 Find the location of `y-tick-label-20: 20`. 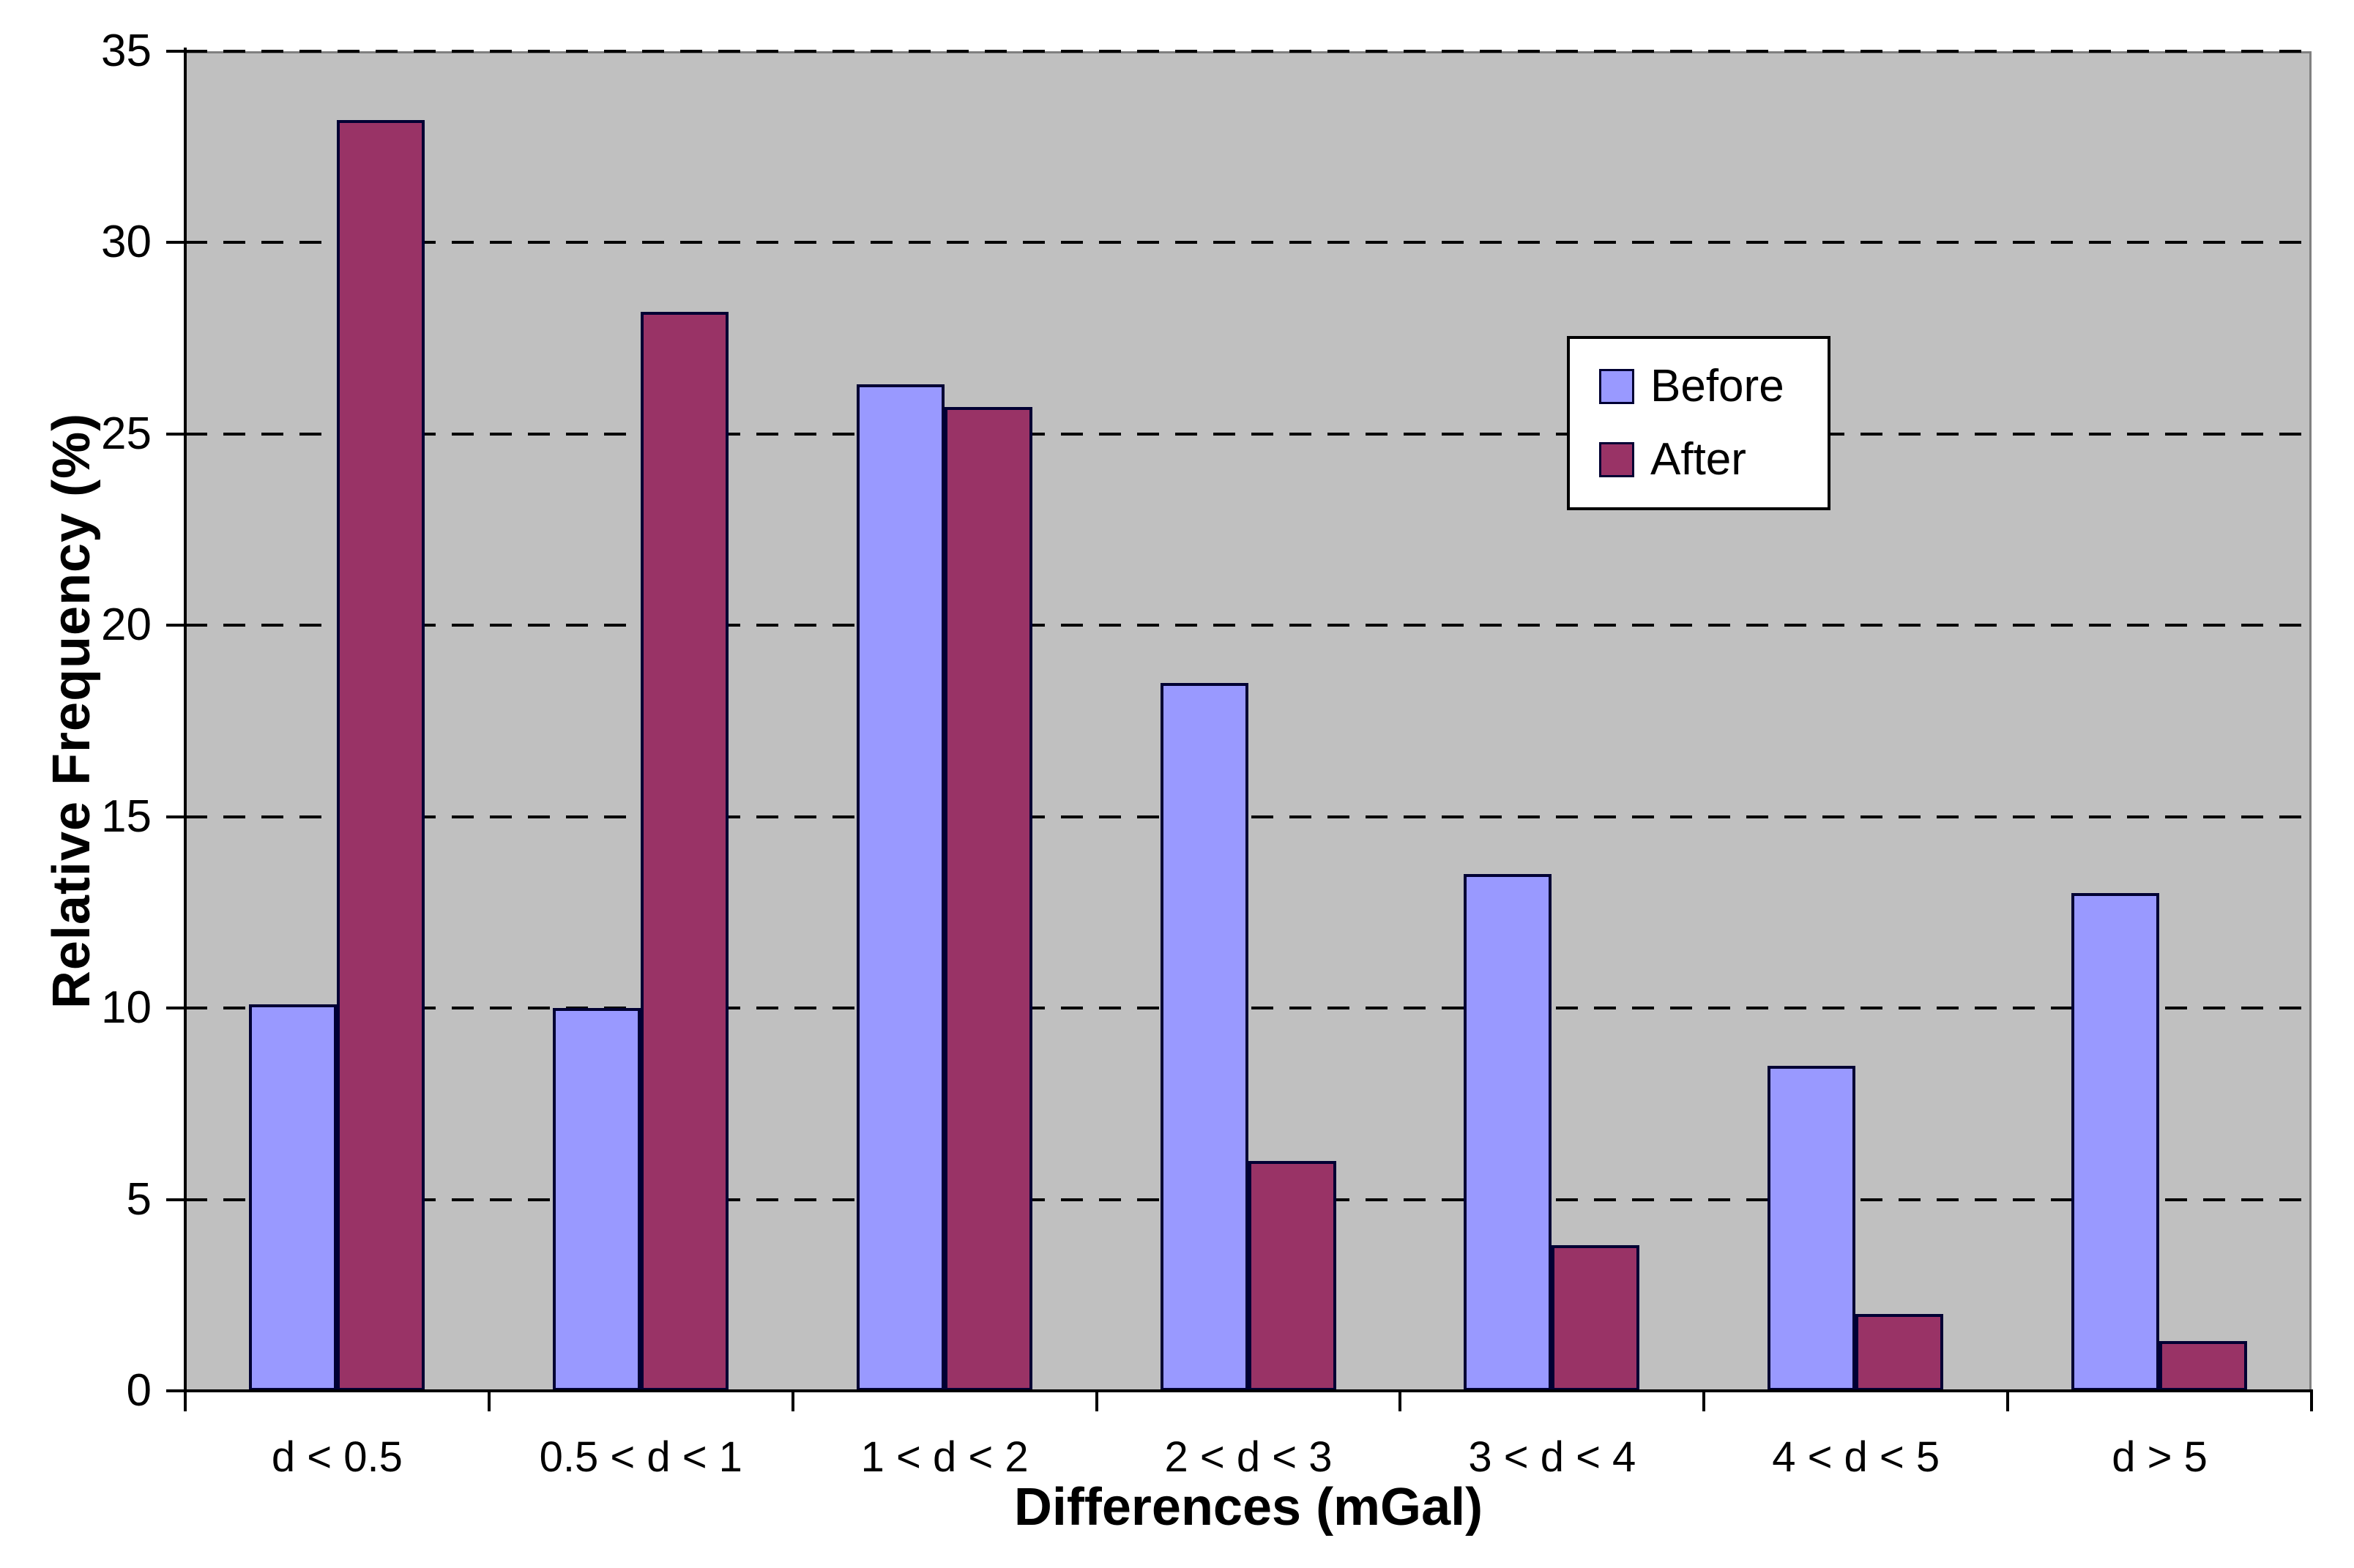

y-tick-label-20: 20 is located at coordinates (127, 625).